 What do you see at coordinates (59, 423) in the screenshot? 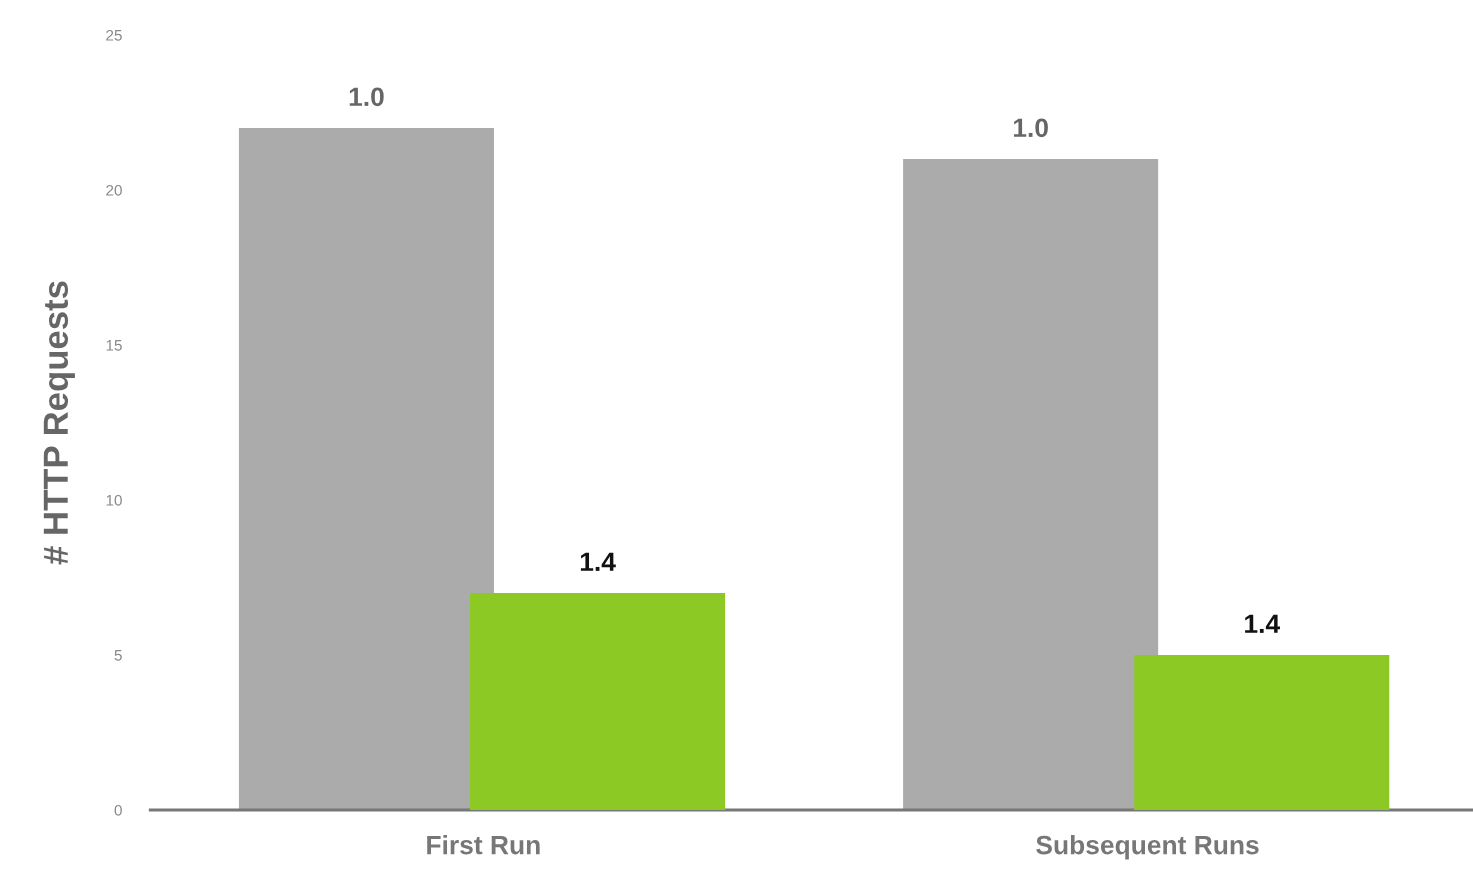
I see `y-axis-title: # HTTP Requests` at bounding box center [59, 423].